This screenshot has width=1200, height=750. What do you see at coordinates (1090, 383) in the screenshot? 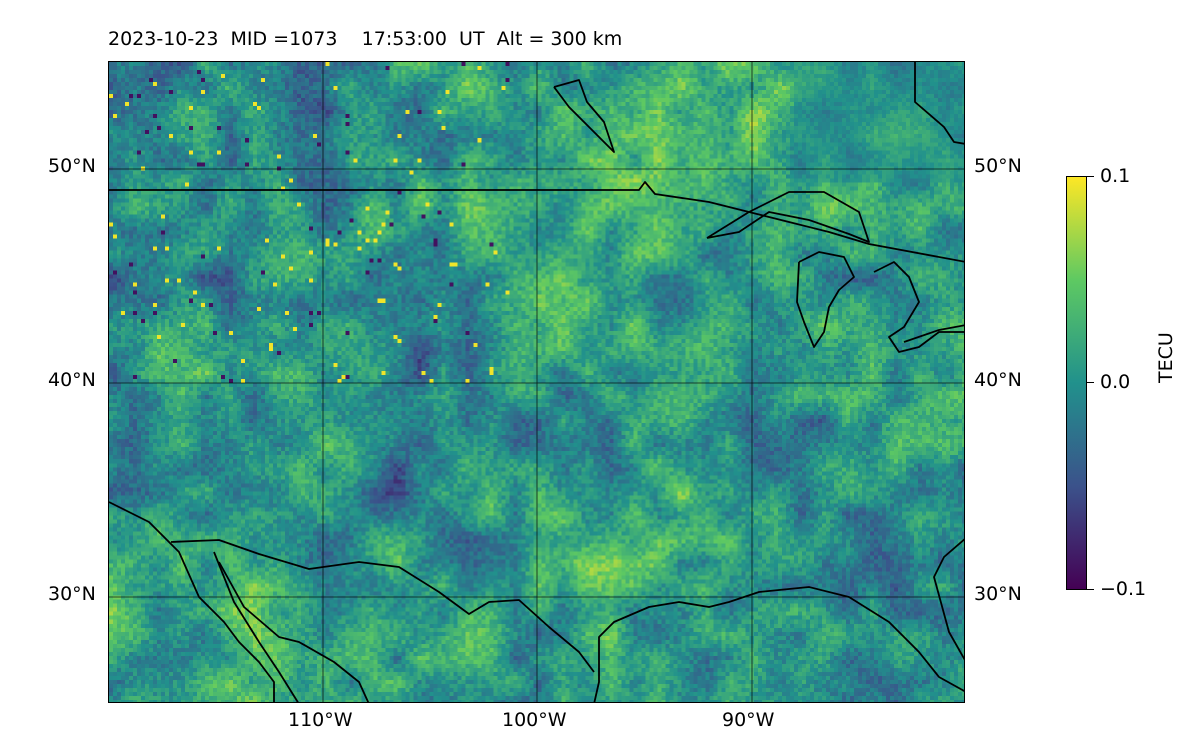
I see `colorbar-tick-mid` at bounding box center [1090, 383].